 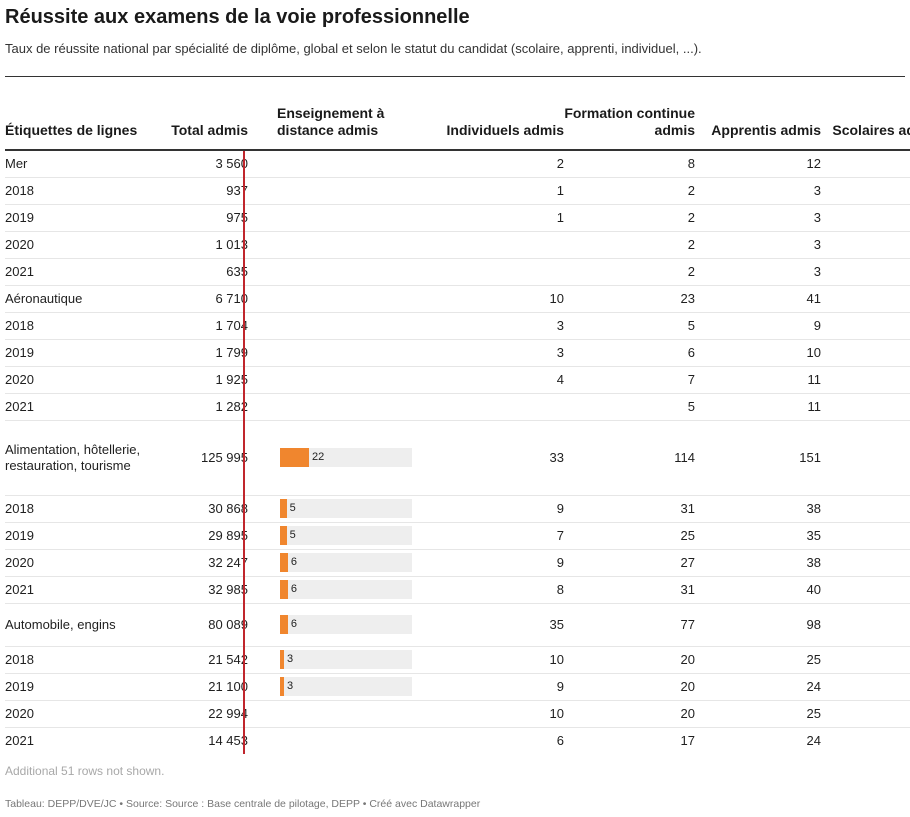 I want to click on scolaires-cell: 6, so click(x=865, y=218).